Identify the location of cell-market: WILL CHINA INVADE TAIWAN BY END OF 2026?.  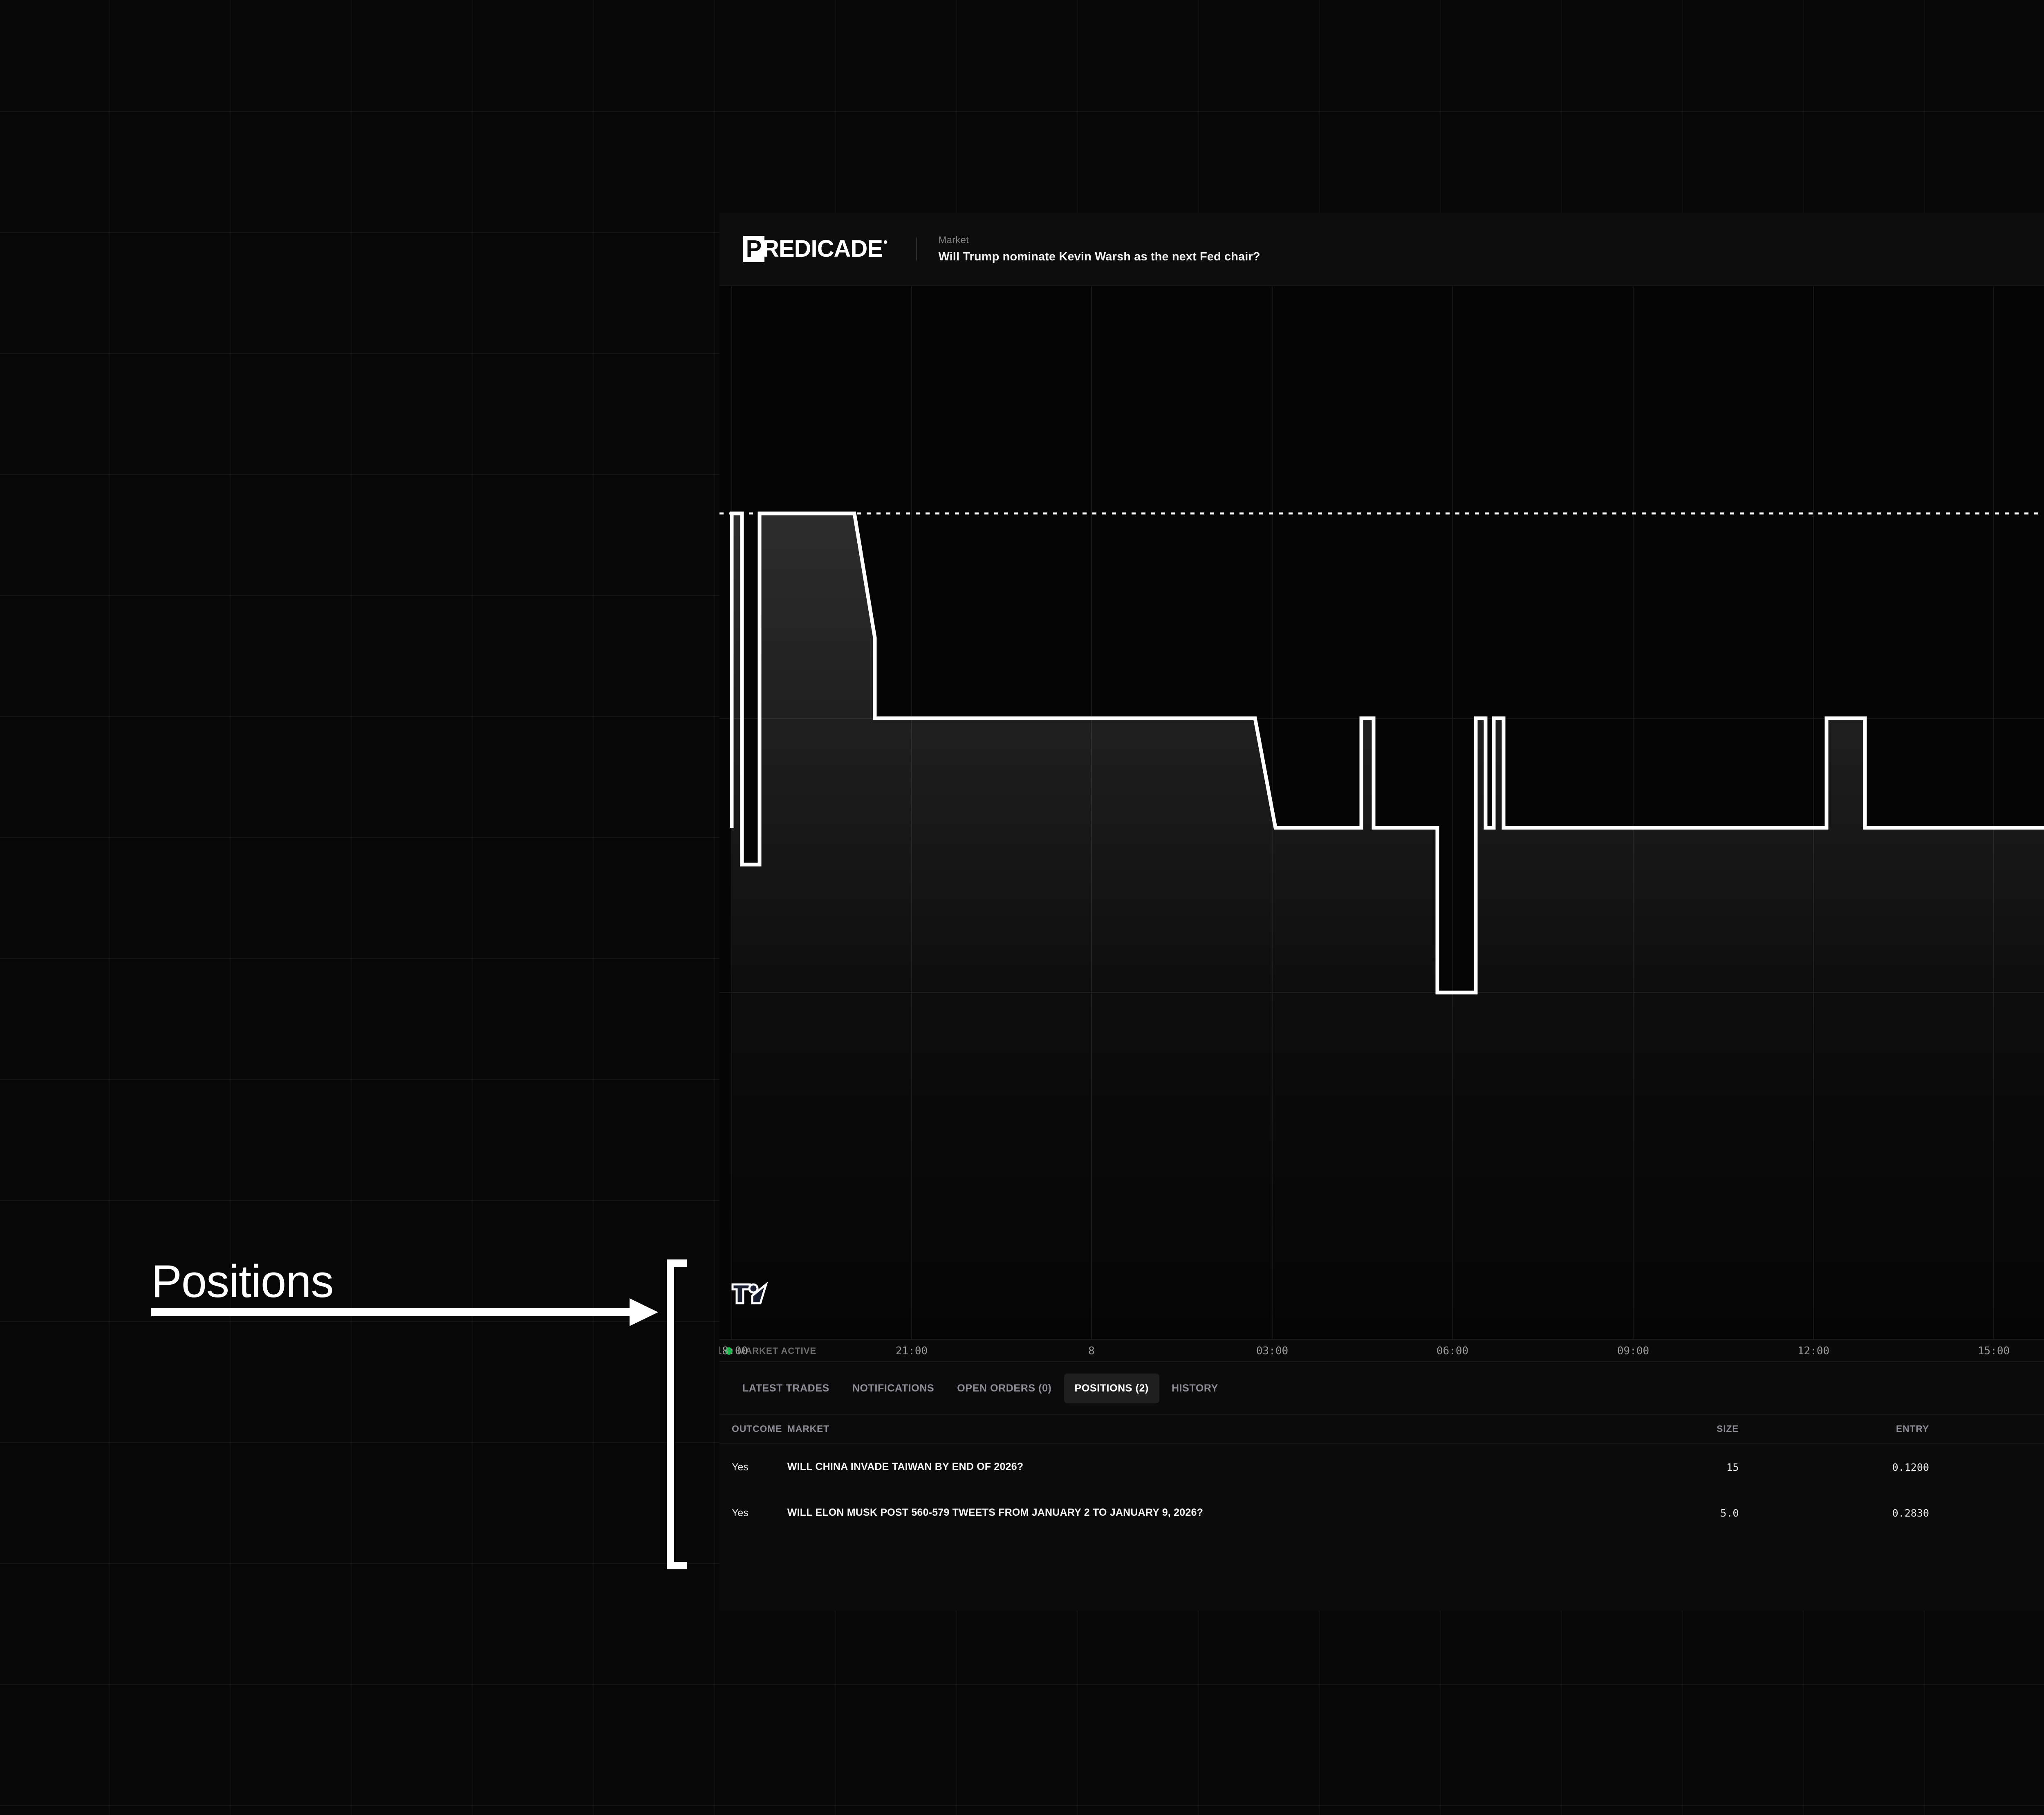
(1168, 1467).